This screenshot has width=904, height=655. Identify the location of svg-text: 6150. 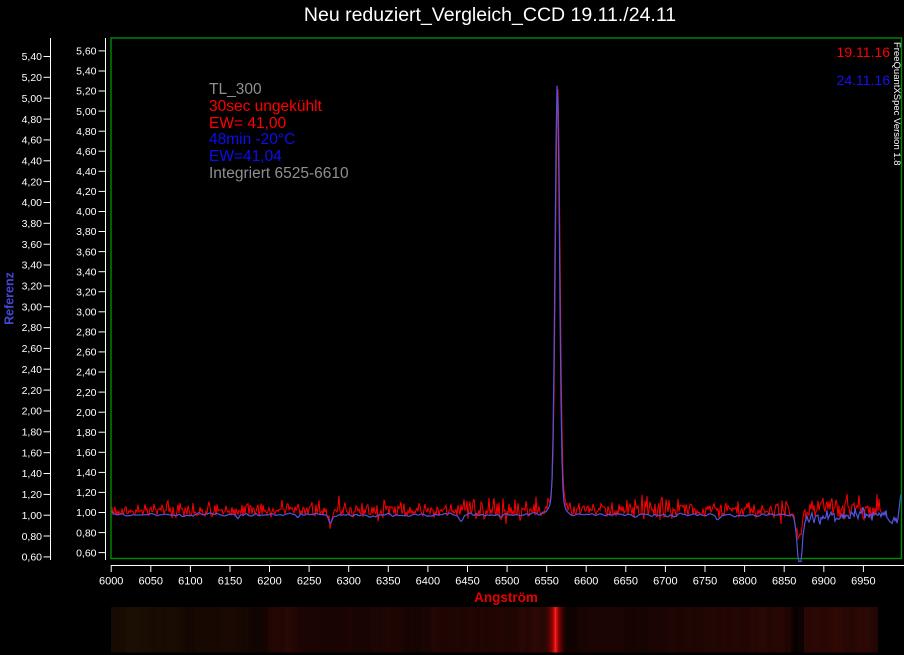
(230, 582).